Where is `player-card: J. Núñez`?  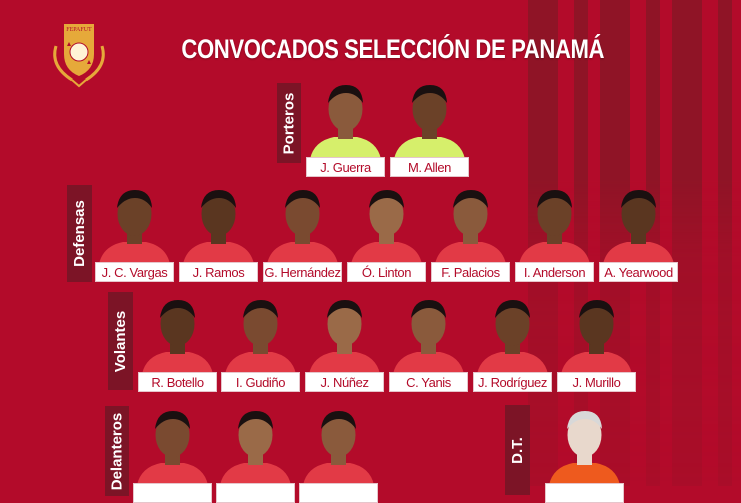
player-card: J. Núñez is located at coordinates (344, 343).